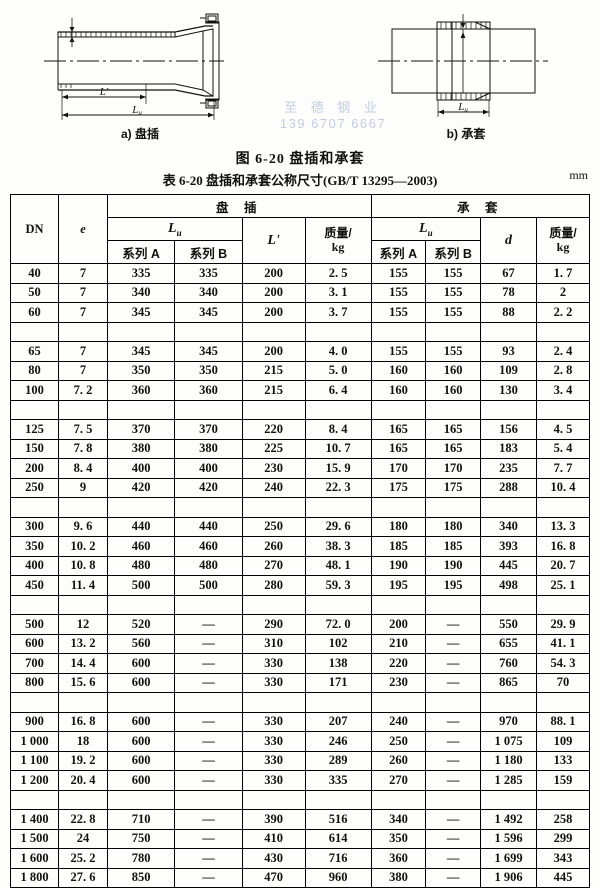  What do you see at coordinates (563, 565) in the screenshot?
I see `cell-m2: 20. 7` at bounding box center [563, 565].